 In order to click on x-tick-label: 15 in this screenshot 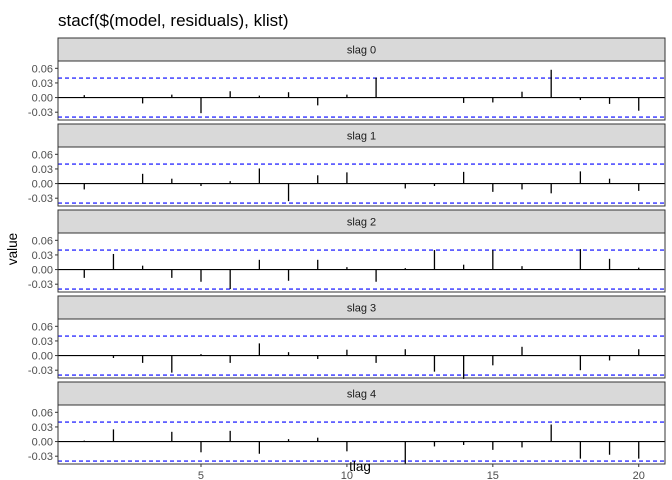, I will do `click(493, 475)`.